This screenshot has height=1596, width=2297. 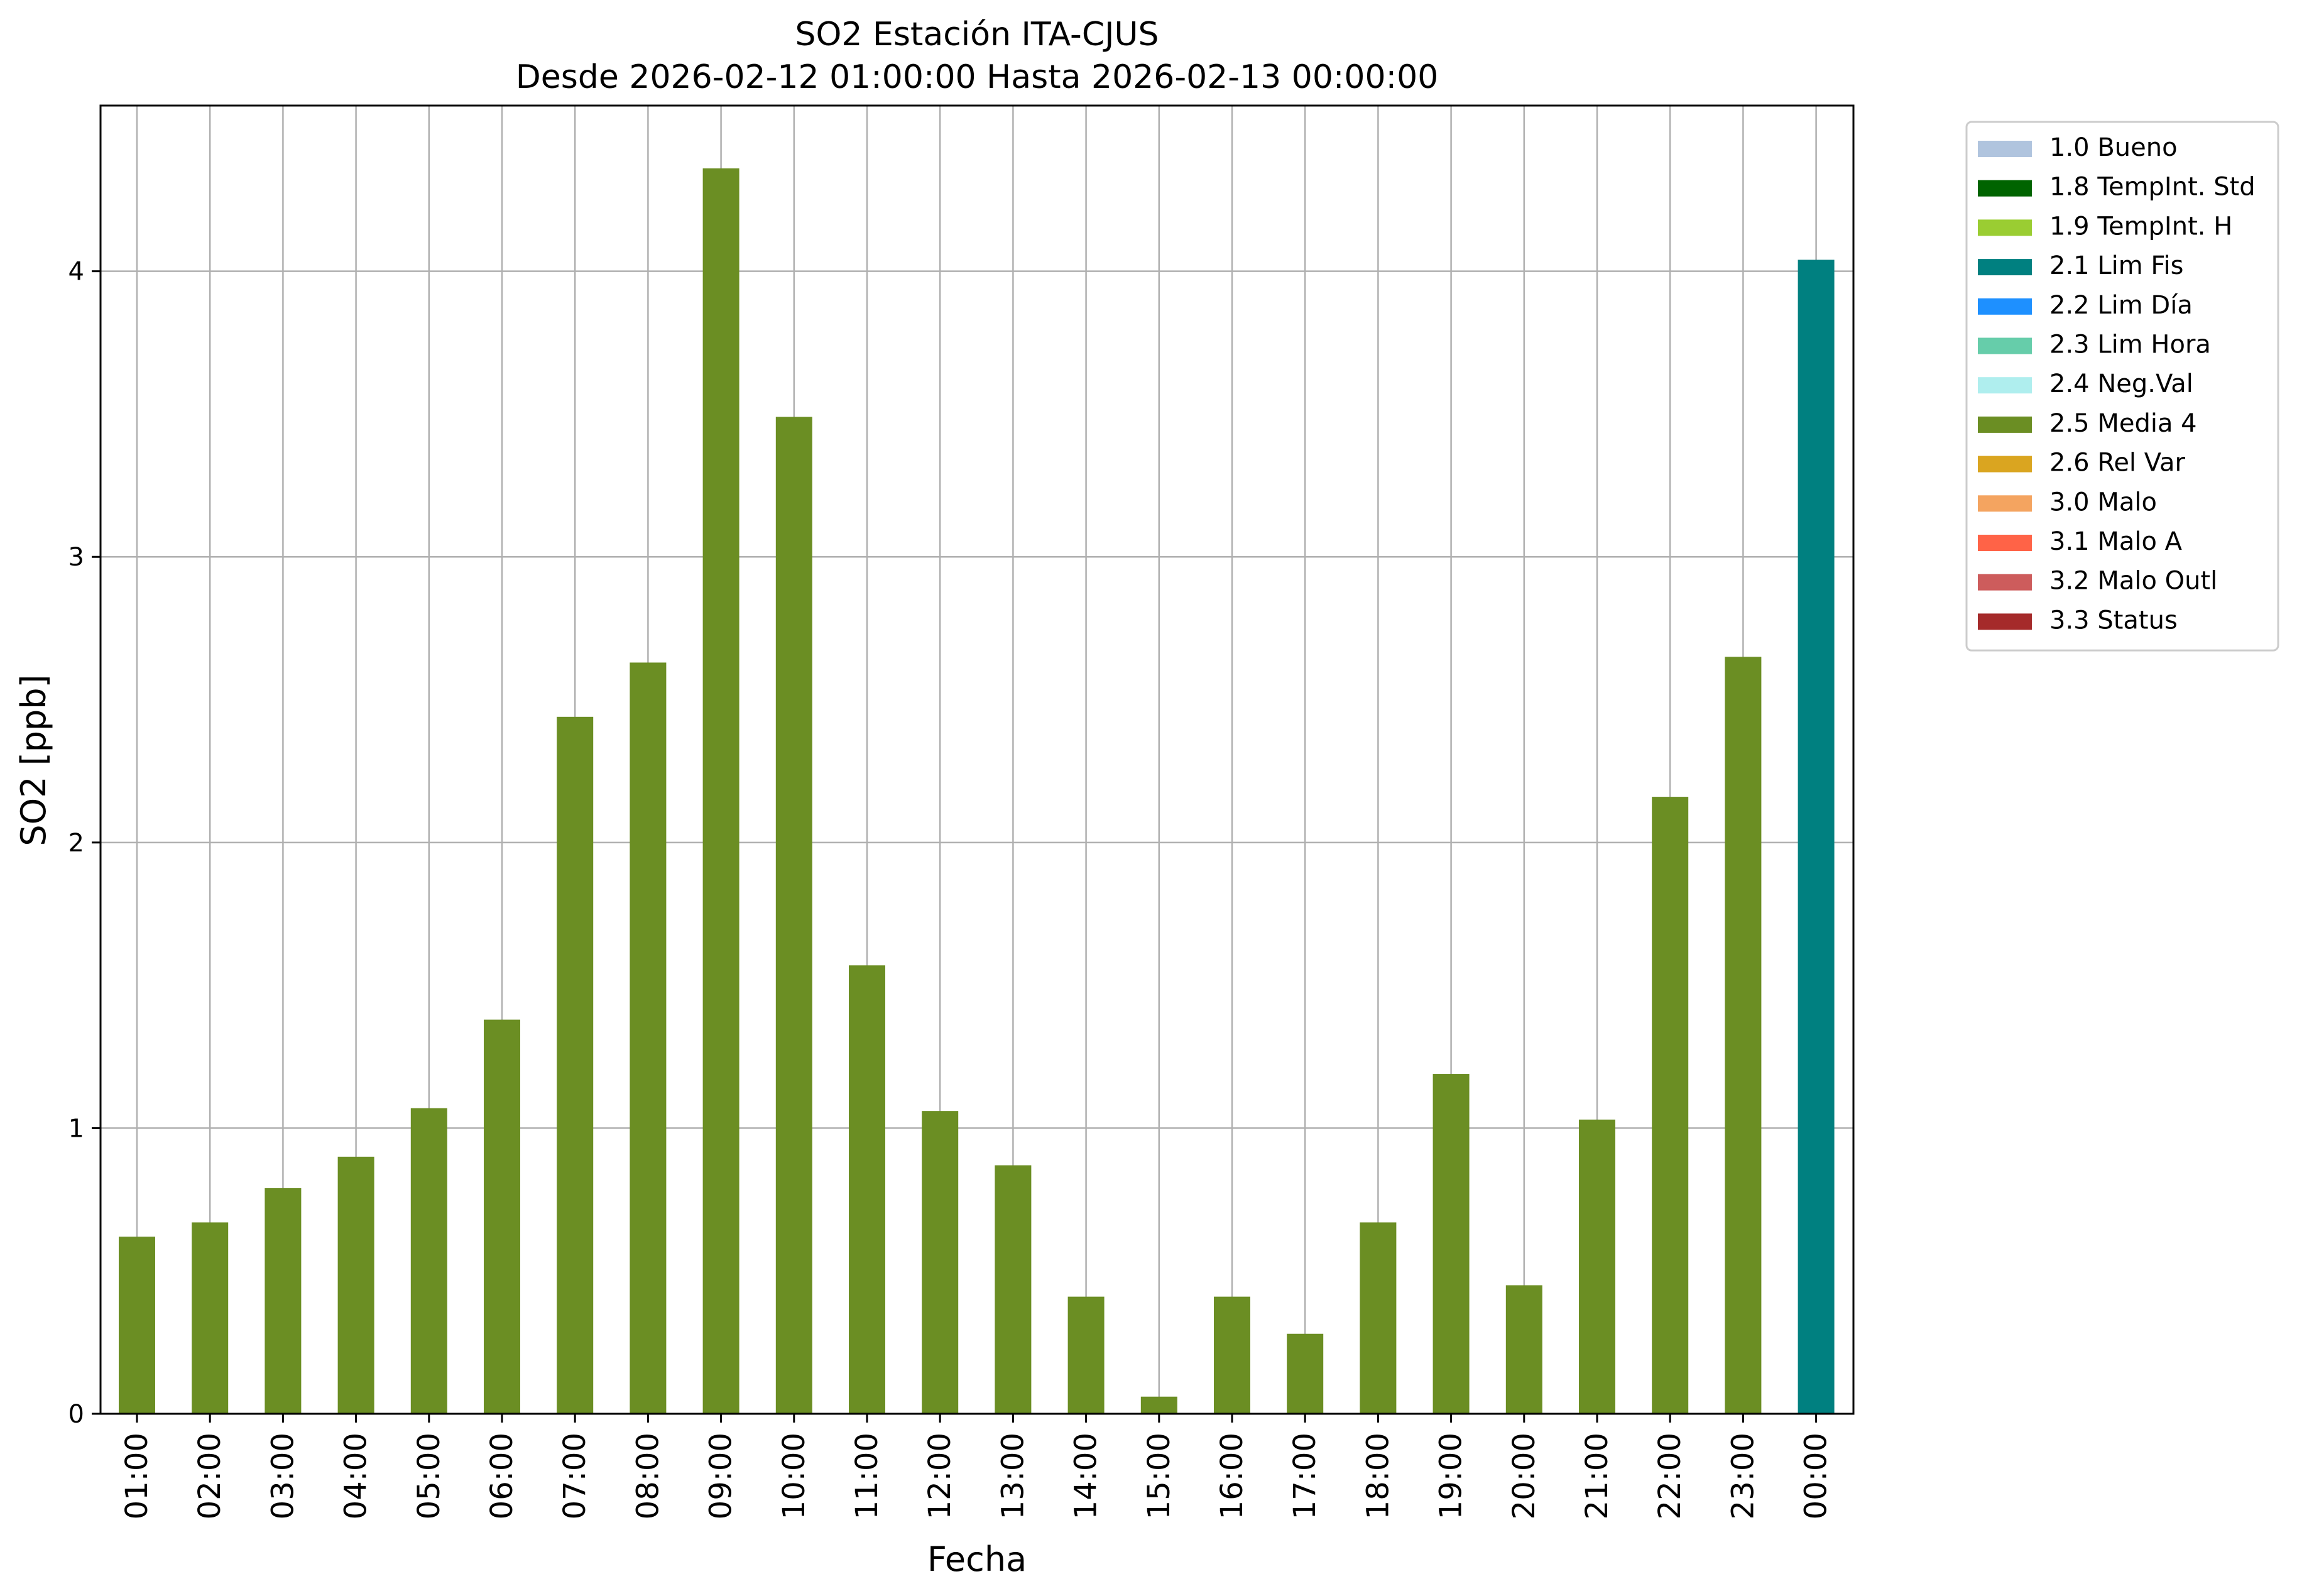 What do you see at coordinates (356, 1476) in the screenshot?
I see `x-tick-label: 04:00` at bounding box center [356, 1476].